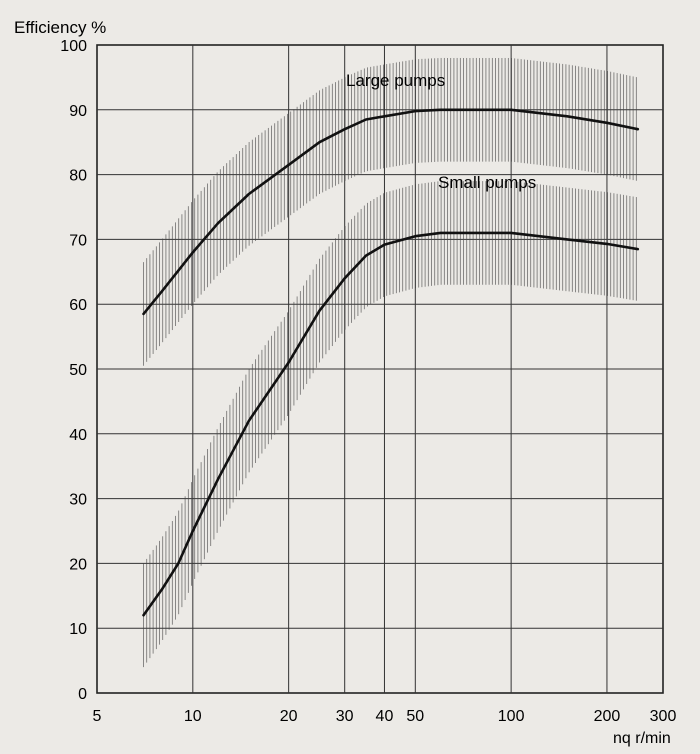 The width and height of the screenshot is (700, 754). What do you see at coordinates (73, 46) in the screenshot?
I see `y-tick-label: 100` at bounding box center [73, 46].